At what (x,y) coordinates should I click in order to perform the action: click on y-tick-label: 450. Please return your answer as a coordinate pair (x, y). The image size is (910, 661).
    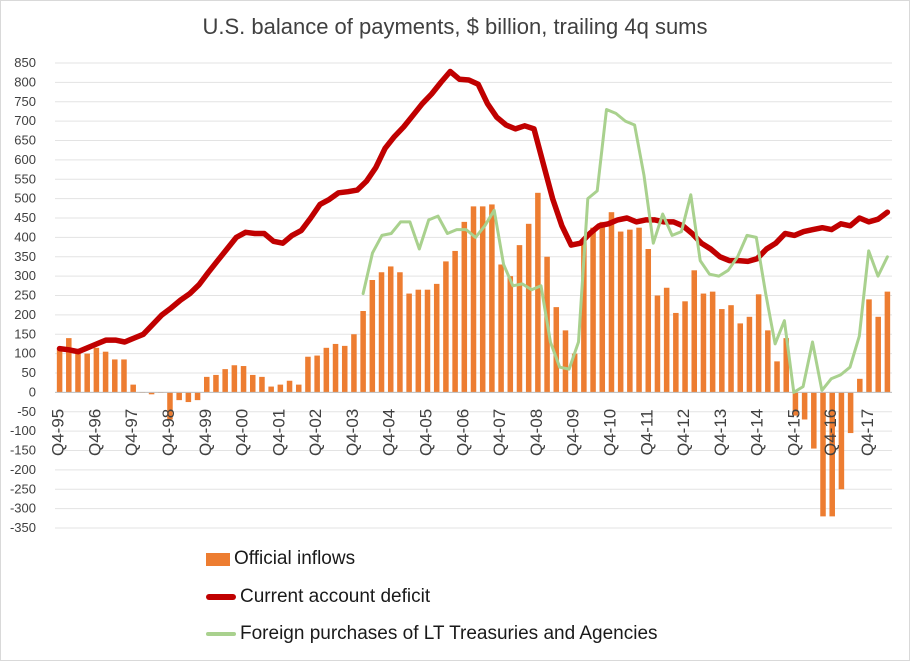
    Looking at the image, I should click on (25, 217).